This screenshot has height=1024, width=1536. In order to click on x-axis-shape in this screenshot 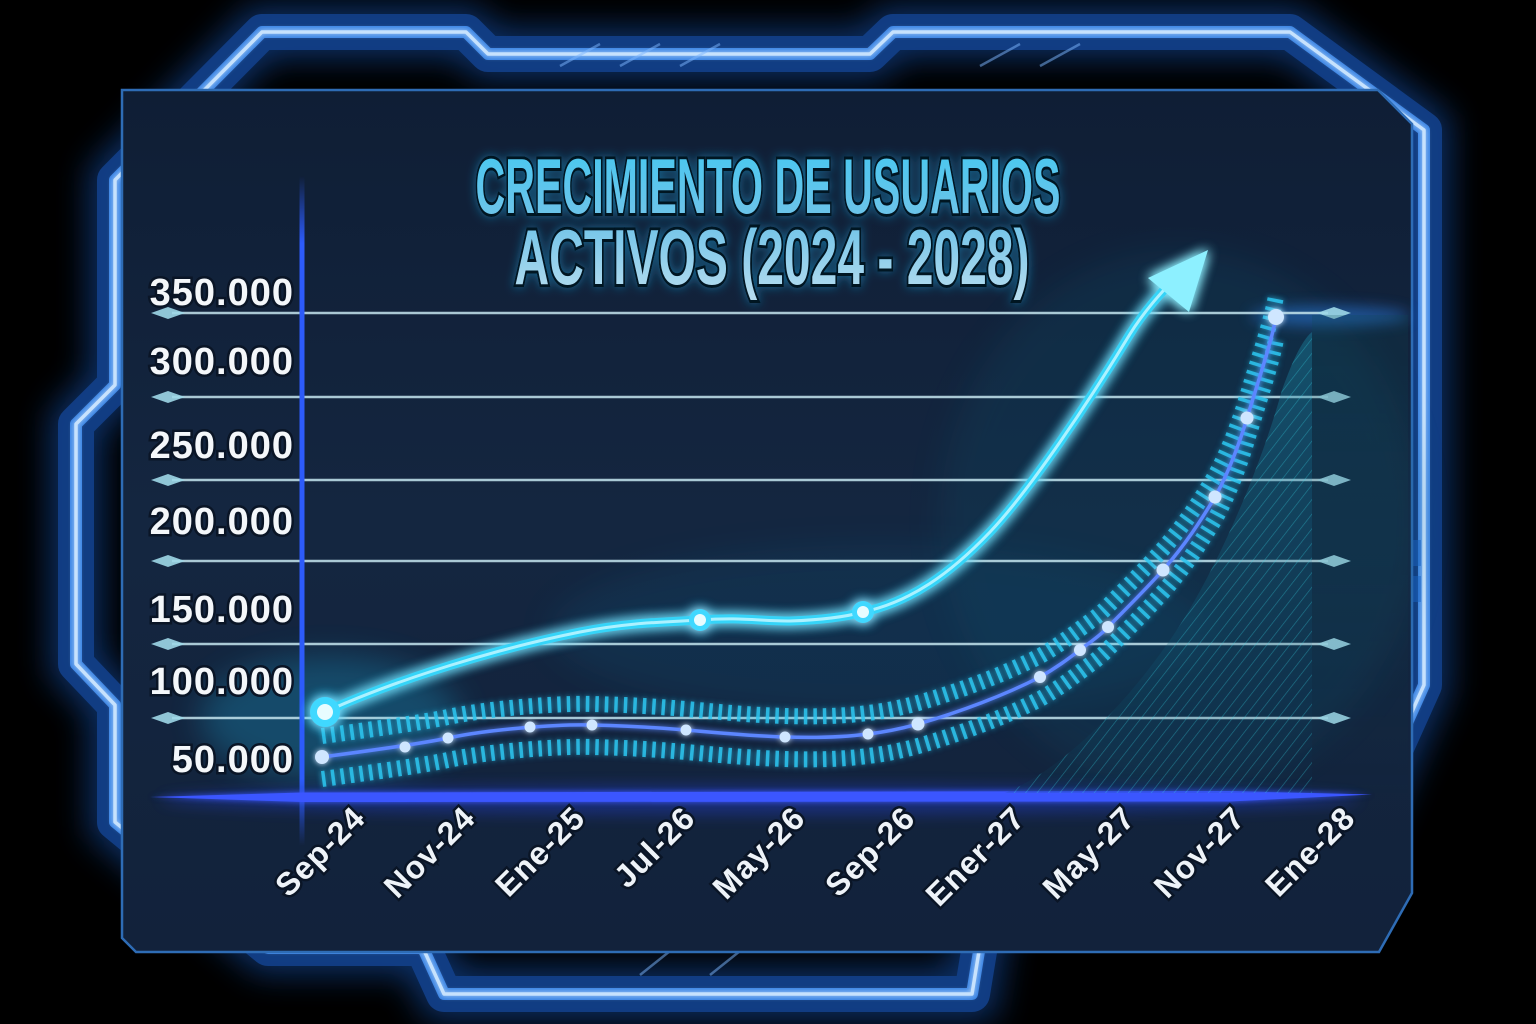, I will do `click(761, 796)`.